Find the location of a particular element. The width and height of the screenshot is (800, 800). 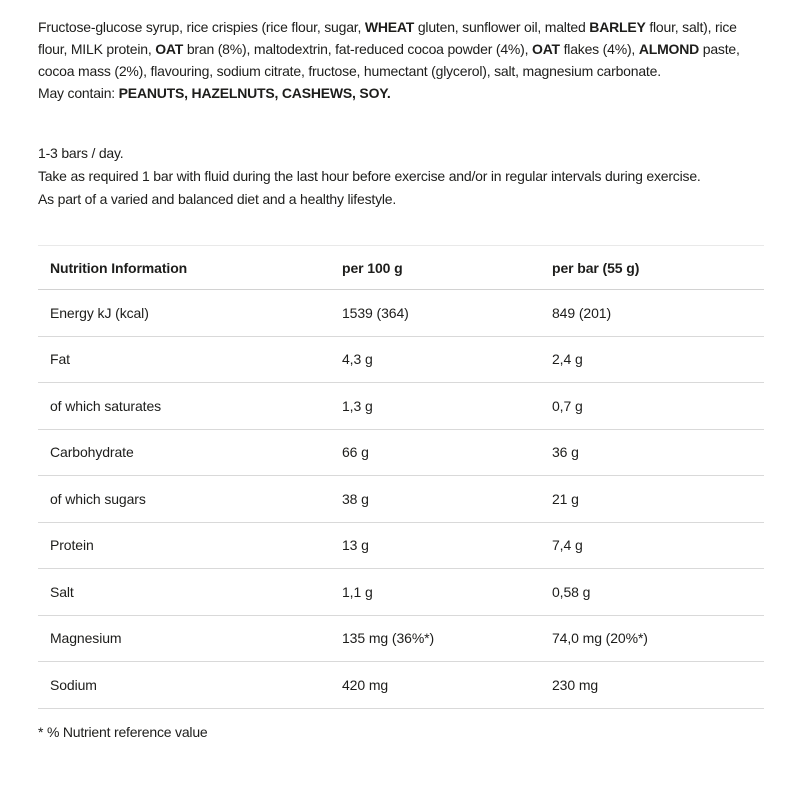

row-per-100g-value: 1,3 g is located at coordinates (357, 405).